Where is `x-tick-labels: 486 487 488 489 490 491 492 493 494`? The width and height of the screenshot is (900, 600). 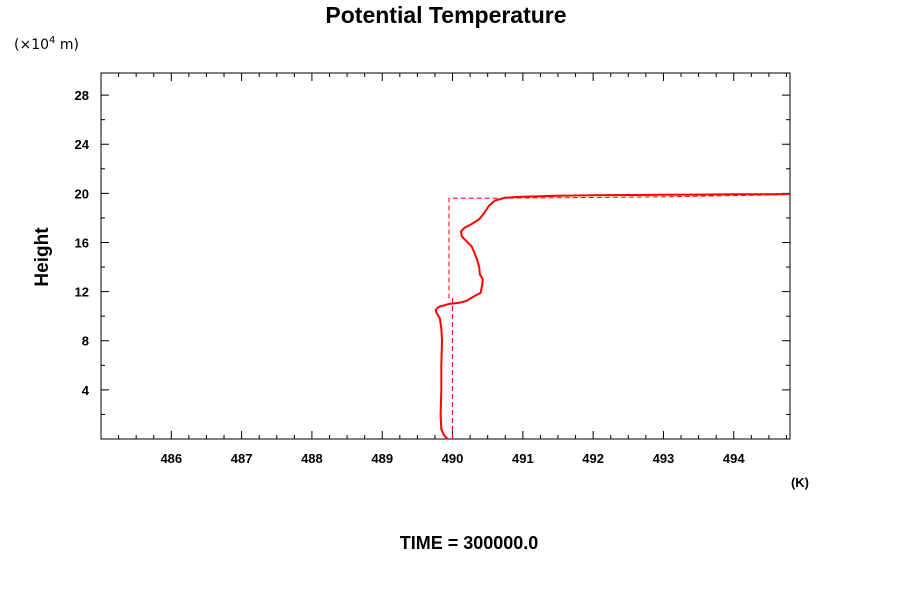
x-tick-labels: 486 487 488 489 490 491 492 493 494 is located at coordinates (452, 458).